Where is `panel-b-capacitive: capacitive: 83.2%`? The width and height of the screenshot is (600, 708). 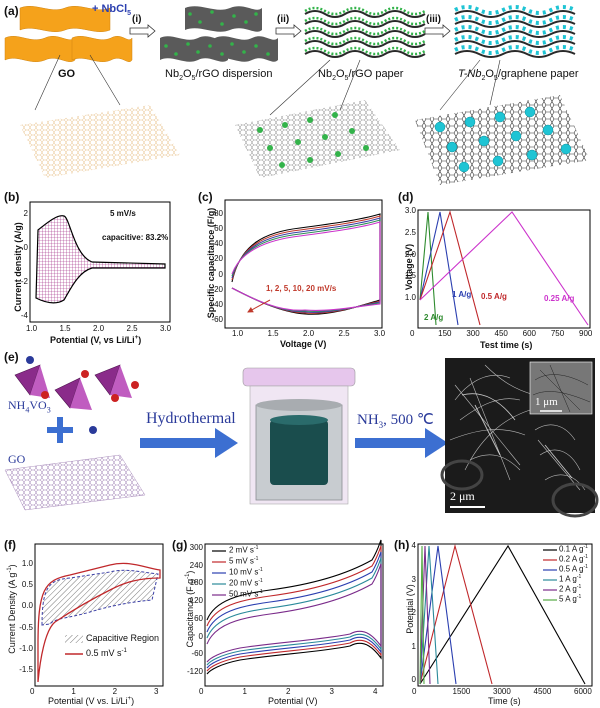
panel-b-capacitive: capacitive: 83.2% is located at coordinates (135, 237).